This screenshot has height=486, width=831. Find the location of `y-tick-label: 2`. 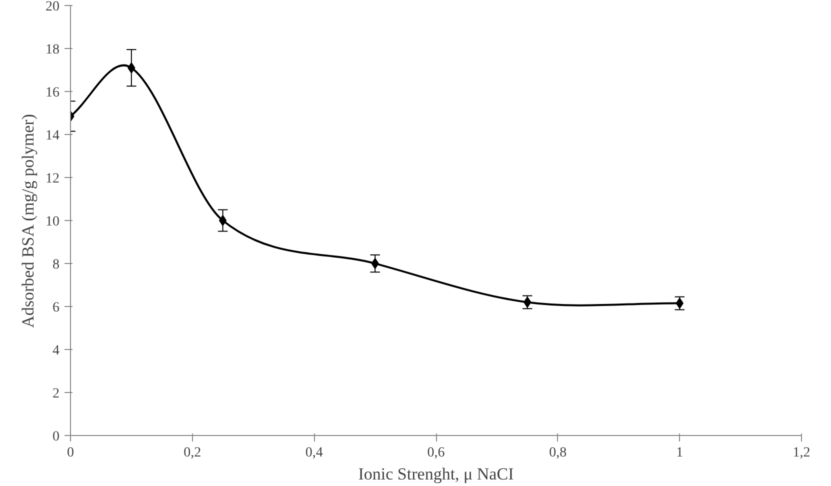

y-tick-label: 2 is located at coordinates (56, 394).